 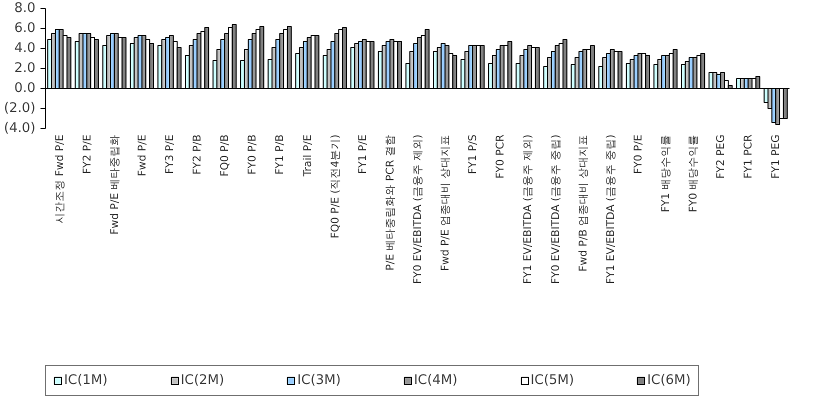 I want to click on y-tick-label: 4.0, so click(x=25, y=48).